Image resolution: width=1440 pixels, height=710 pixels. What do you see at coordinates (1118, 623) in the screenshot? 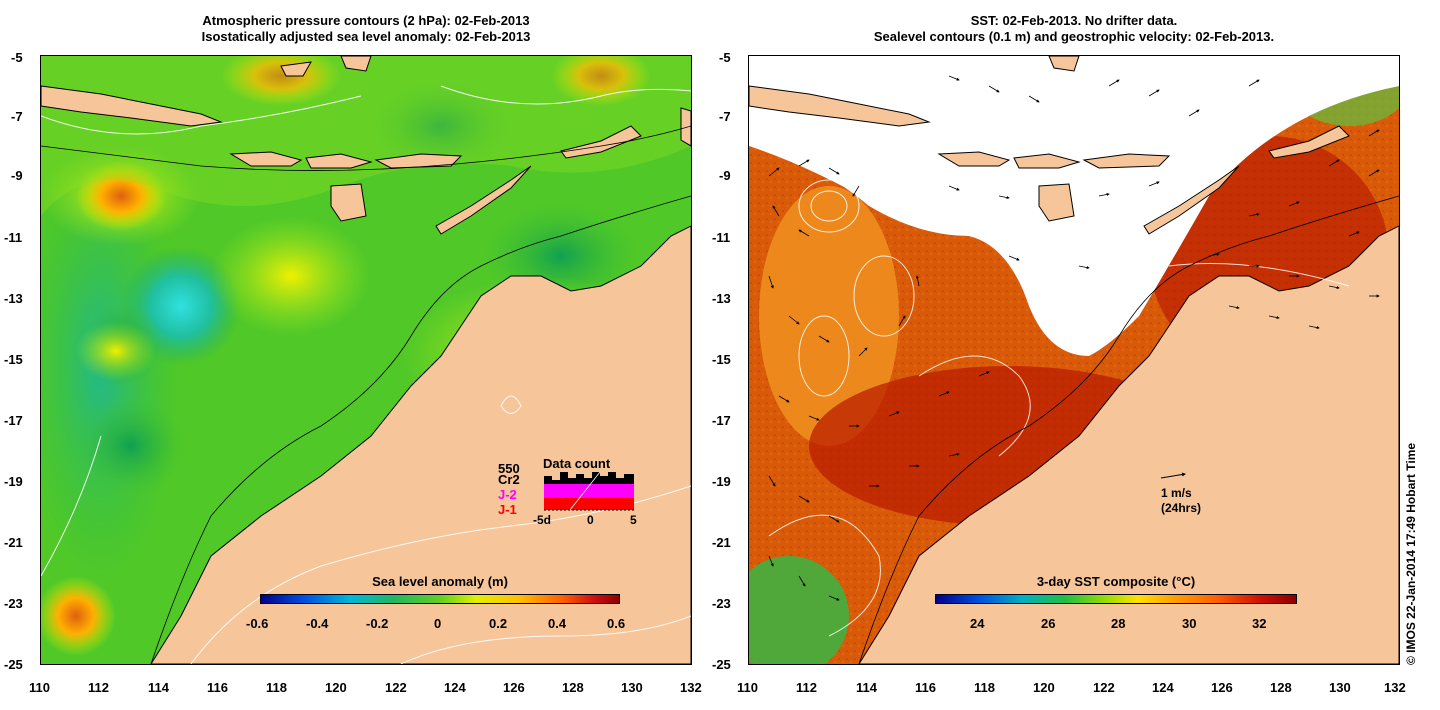
I see `sst-colorbar-tick: 28` at bounding box center [1118, 623].